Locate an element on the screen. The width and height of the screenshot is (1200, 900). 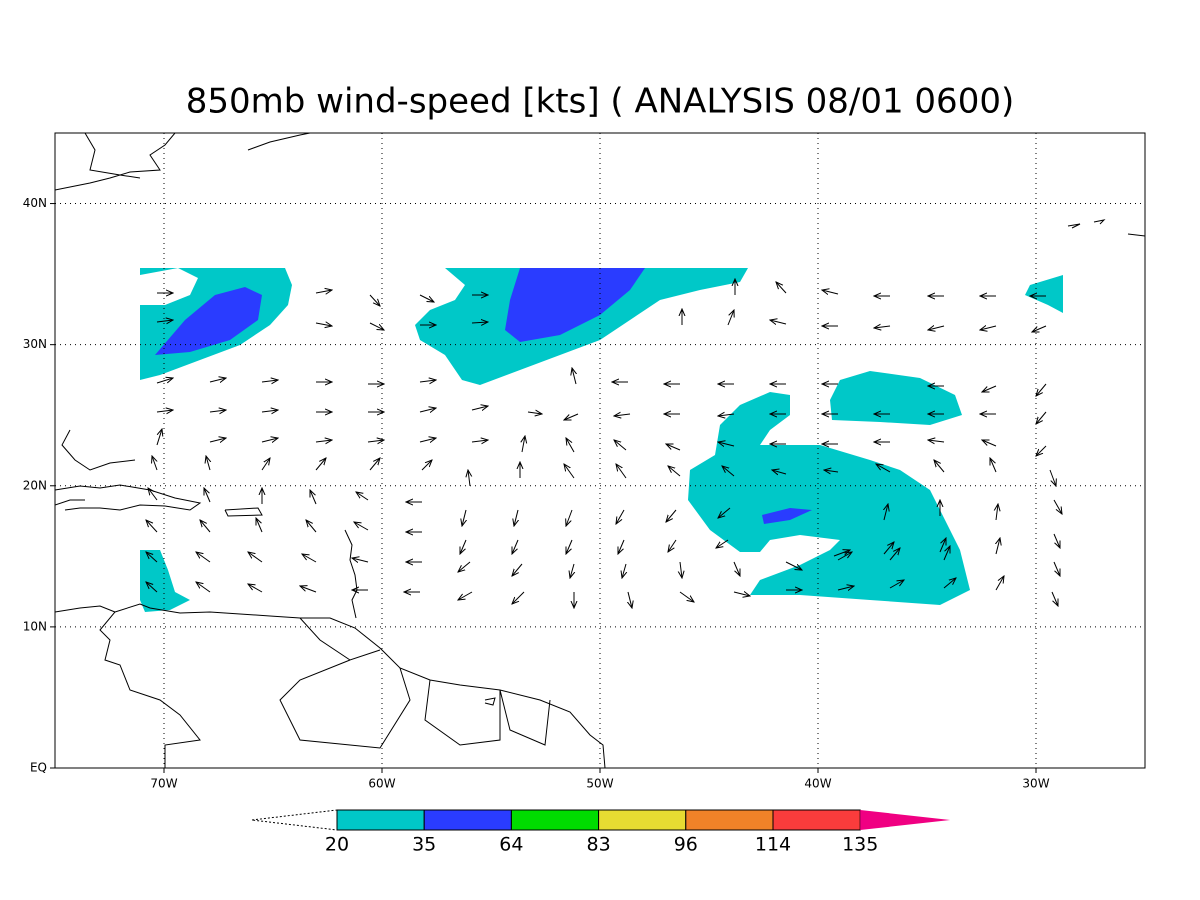
colorbar-label: 20 is located at coordinates (337, 845).